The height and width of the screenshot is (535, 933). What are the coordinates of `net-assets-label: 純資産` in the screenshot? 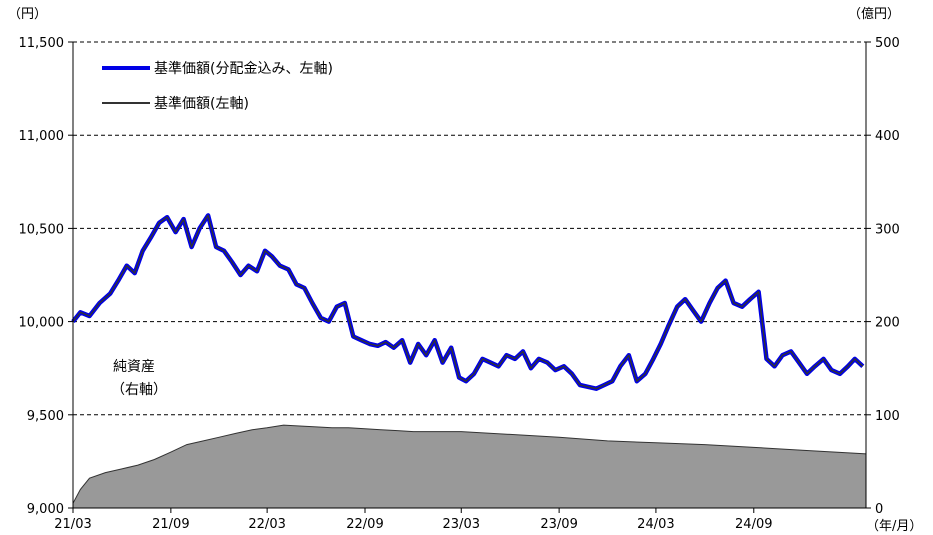 It's located at (134, 367).